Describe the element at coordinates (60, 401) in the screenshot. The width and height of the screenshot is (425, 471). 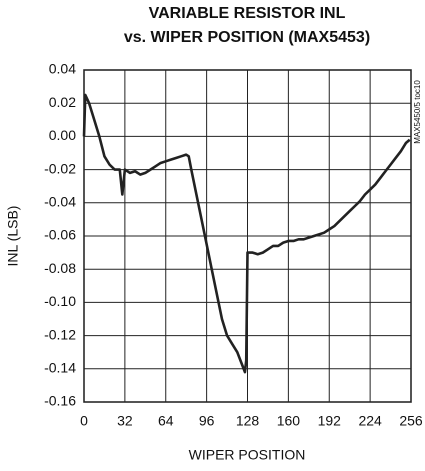
I see `y-tick-label: -0.16` at that location.